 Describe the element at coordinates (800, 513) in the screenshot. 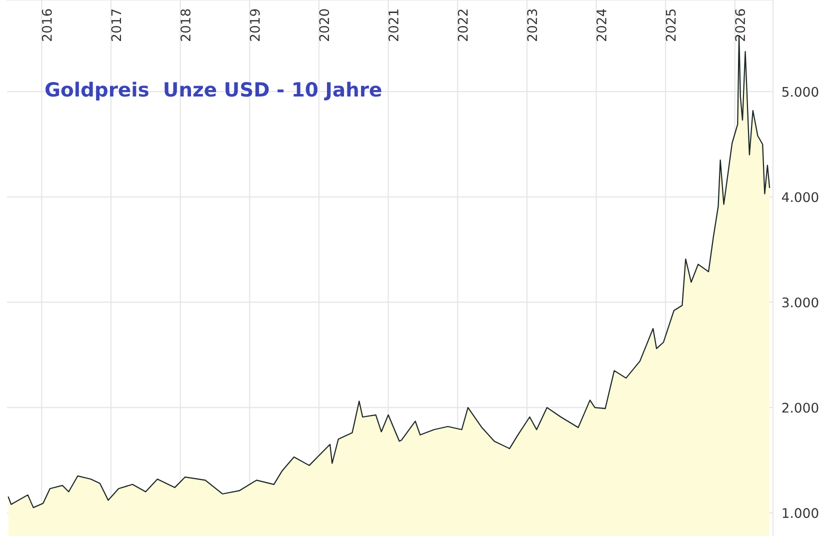

I see `y-tick-label: 1.000` at that location.